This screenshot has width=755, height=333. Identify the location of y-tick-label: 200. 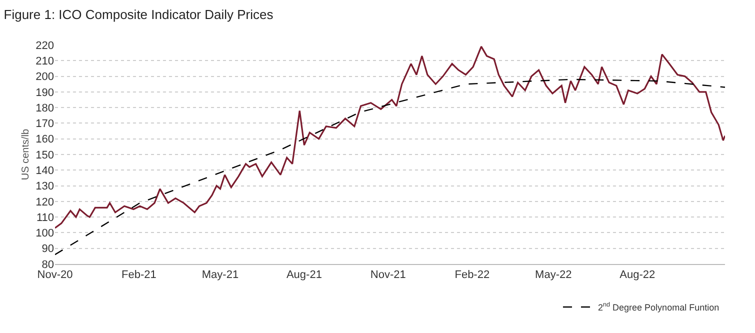
(45, 77).